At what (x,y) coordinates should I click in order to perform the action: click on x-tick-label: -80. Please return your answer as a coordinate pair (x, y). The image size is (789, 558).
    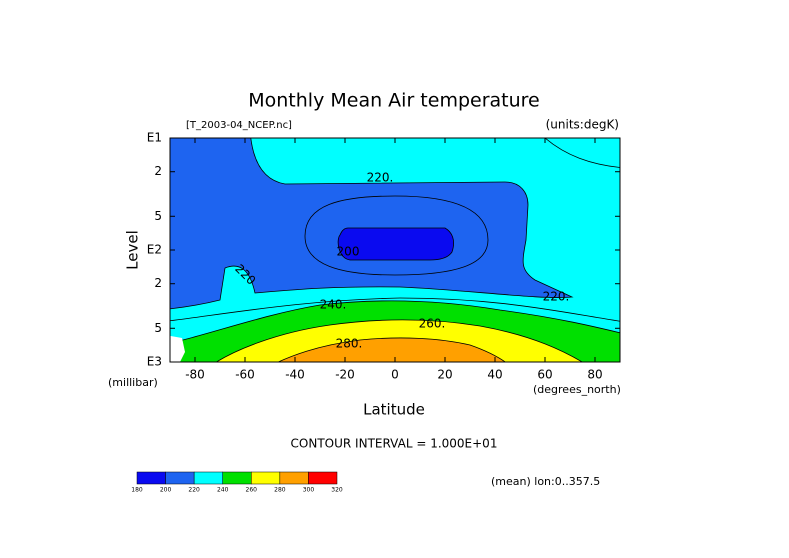
    Looking at the image, I should click on (195, 375).